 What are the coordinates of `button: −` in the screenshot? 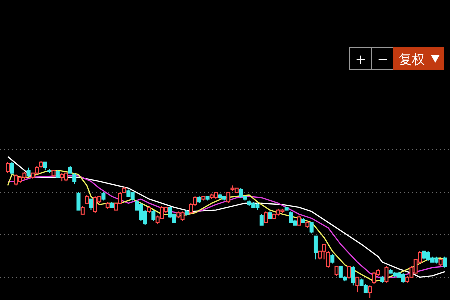 It's located at (383, 59).